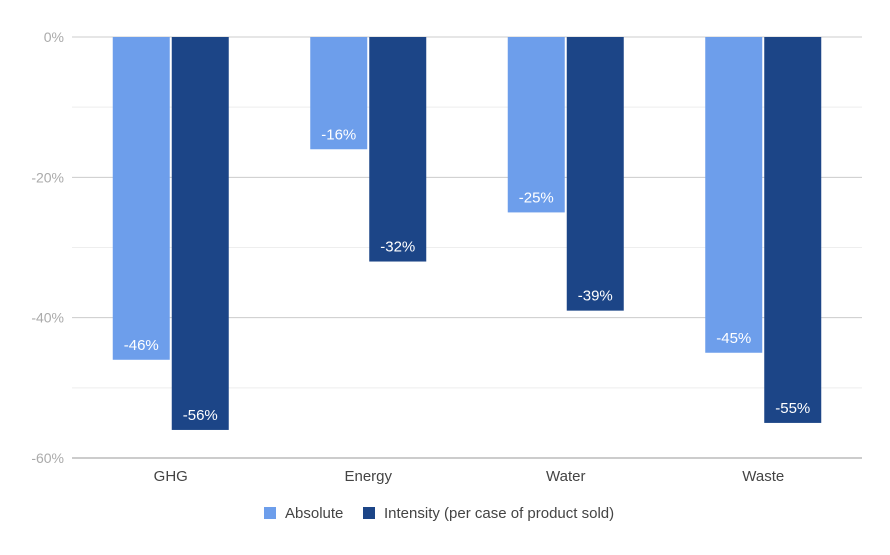 The height and width of the screenshot is (555, 890). Describe the element at coordinates (469, 476) in the screenshot. I see `x-axis-tick-labels: GHG Energy Water Waste` at that location.